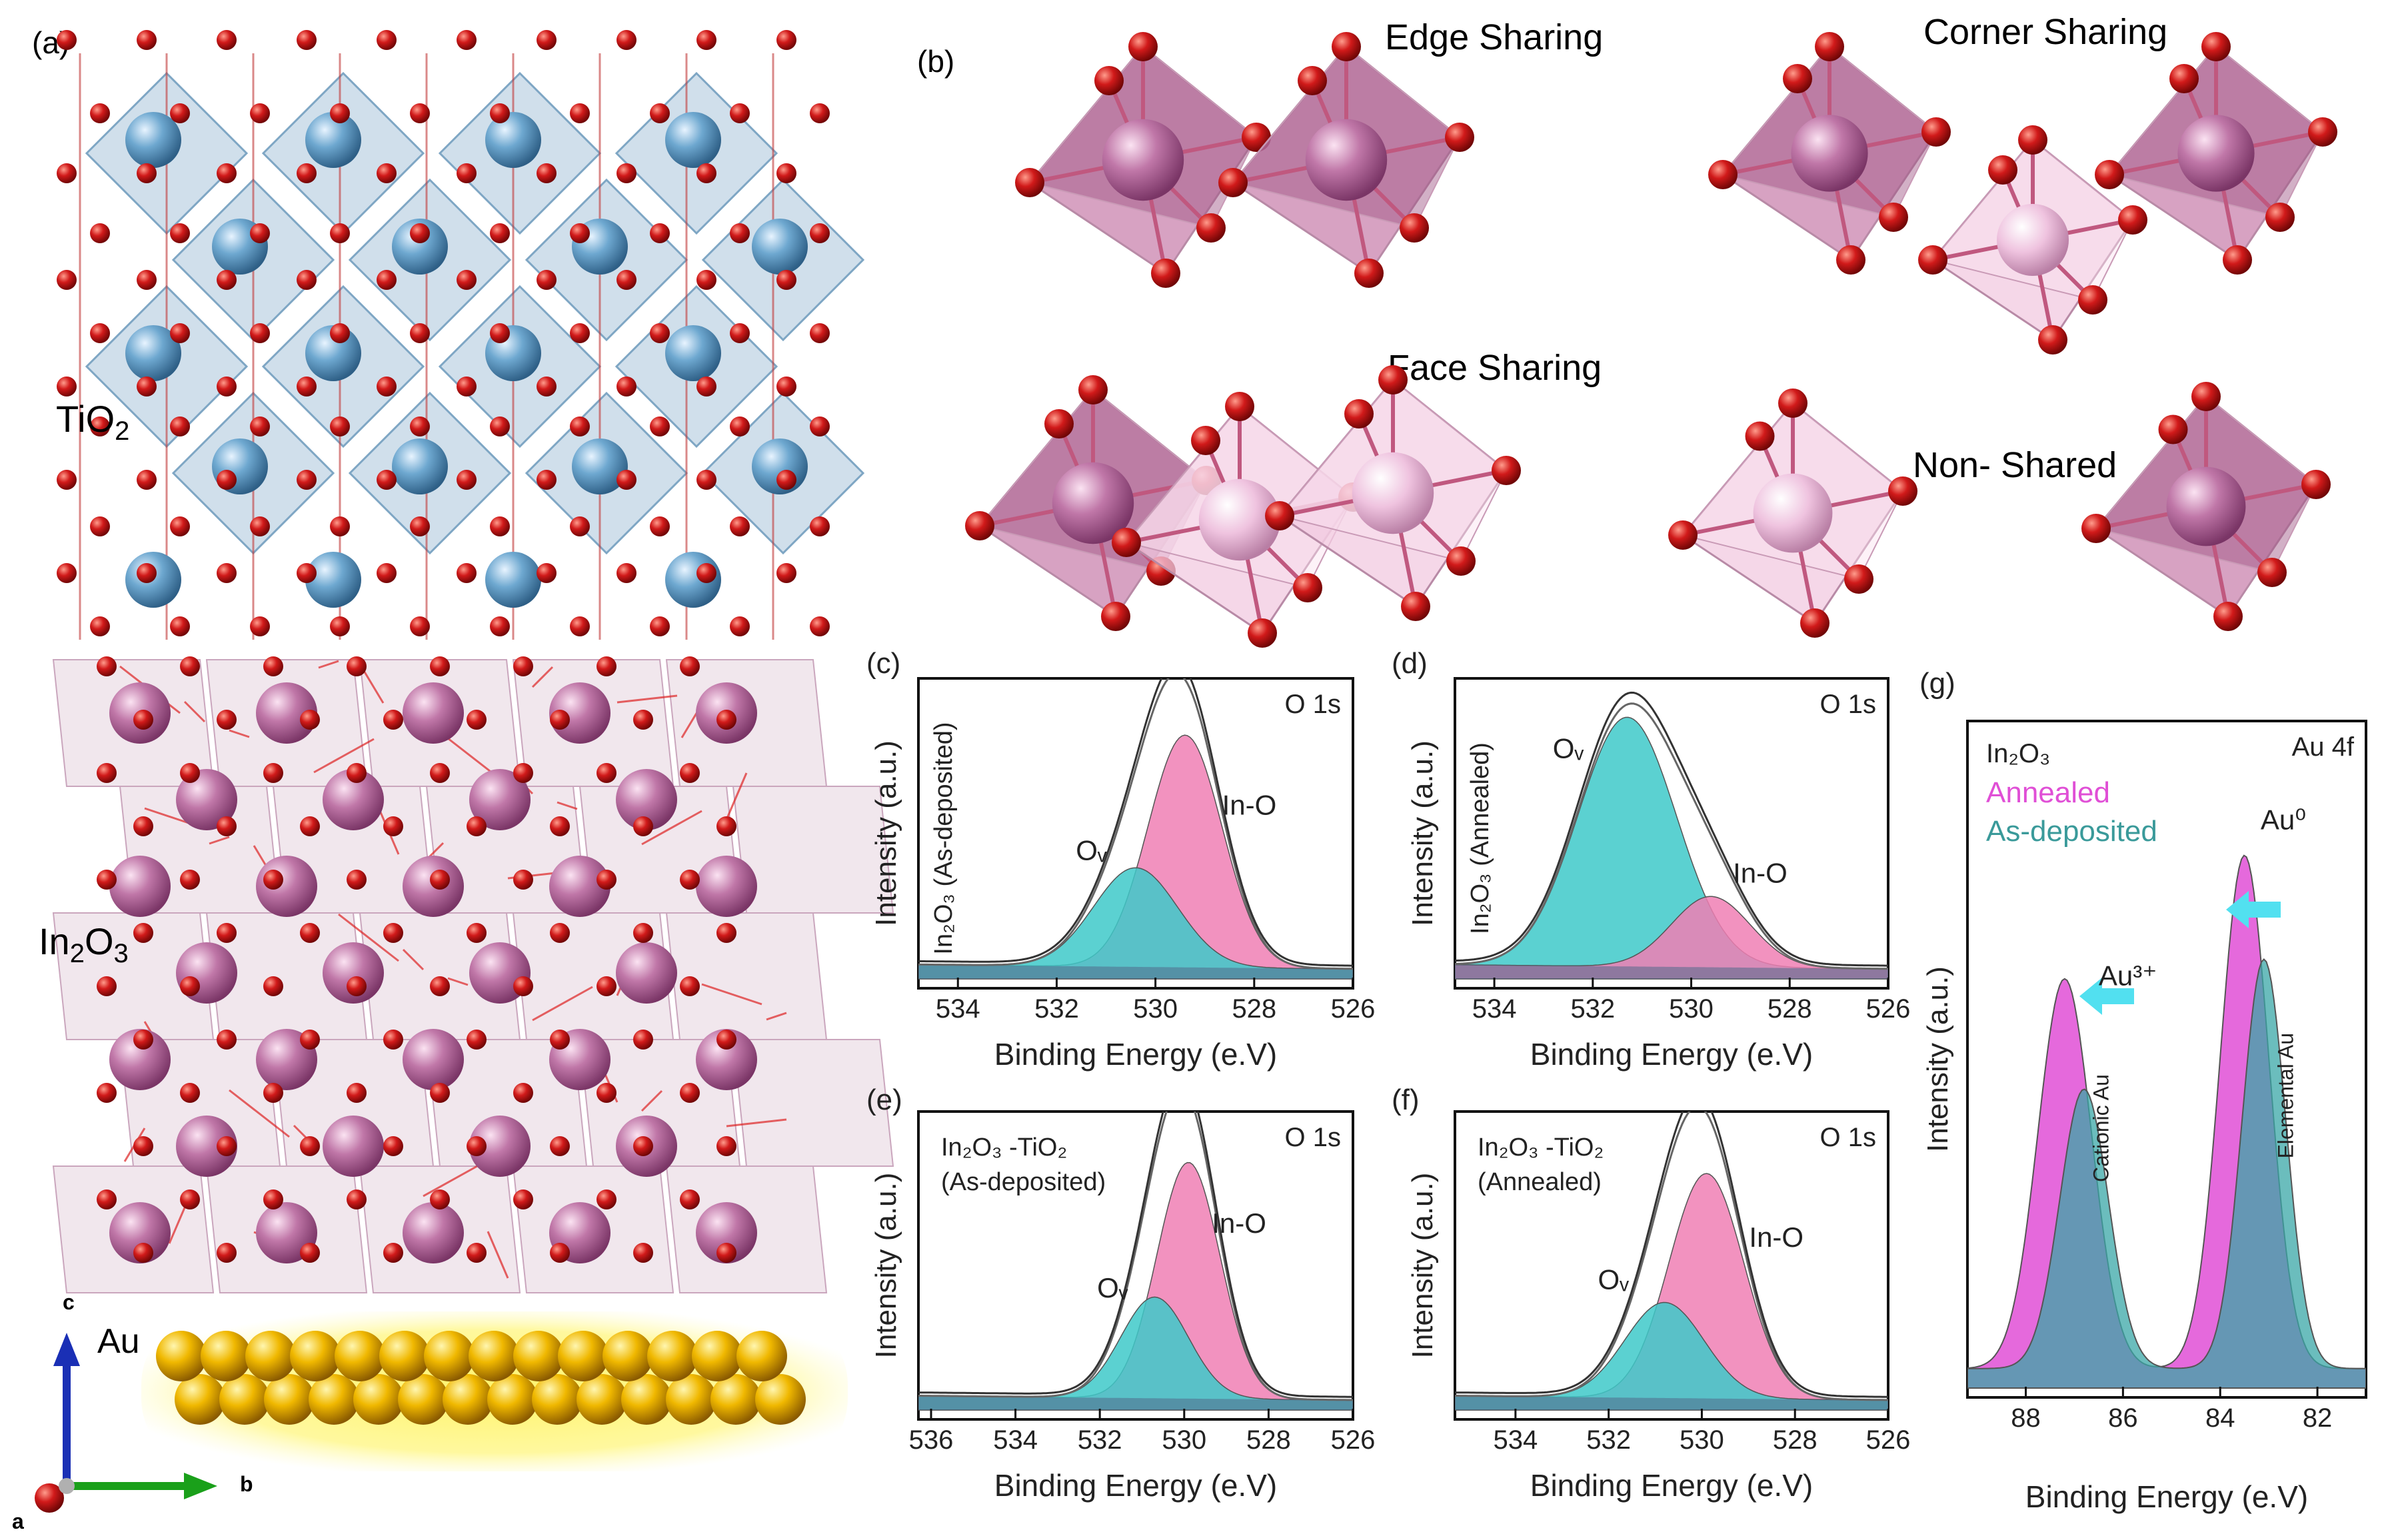 The width and height of the screenshot is (2396, 1540). Describe the element at coordinates (1540, 1182) in the screenshot. I see `sample-label-line2: (Annealed)` at that location.